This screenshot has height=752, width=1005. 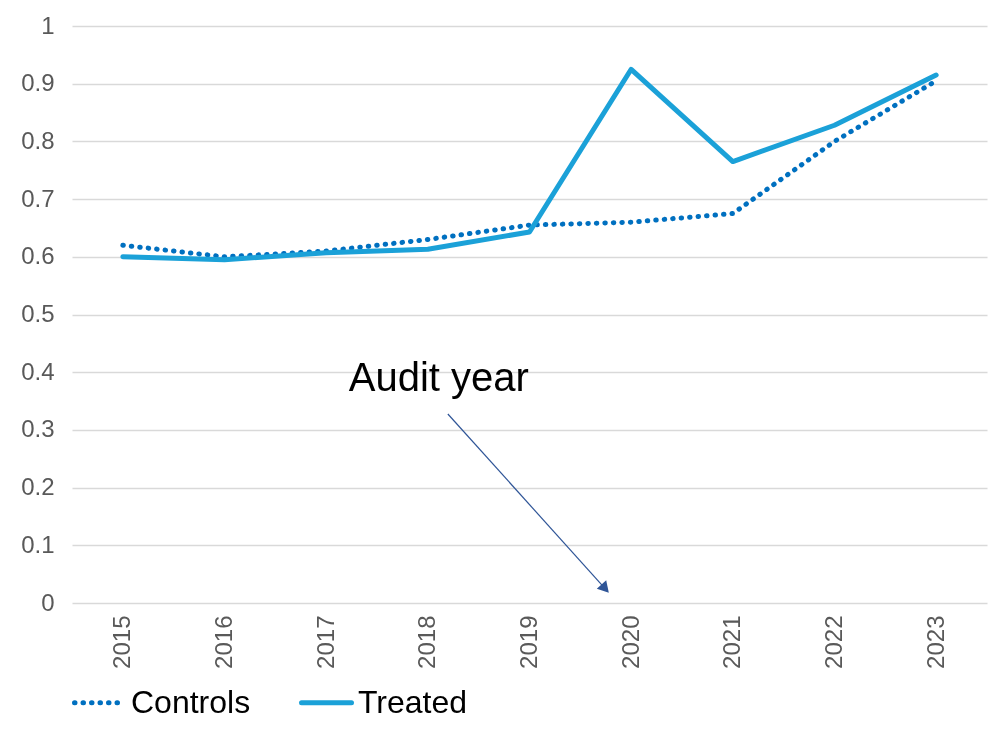 What do you see at coordinates (833, 642) in the screenshot?
I see `x-tick-label: 2022` at bounding box center [833, 642].